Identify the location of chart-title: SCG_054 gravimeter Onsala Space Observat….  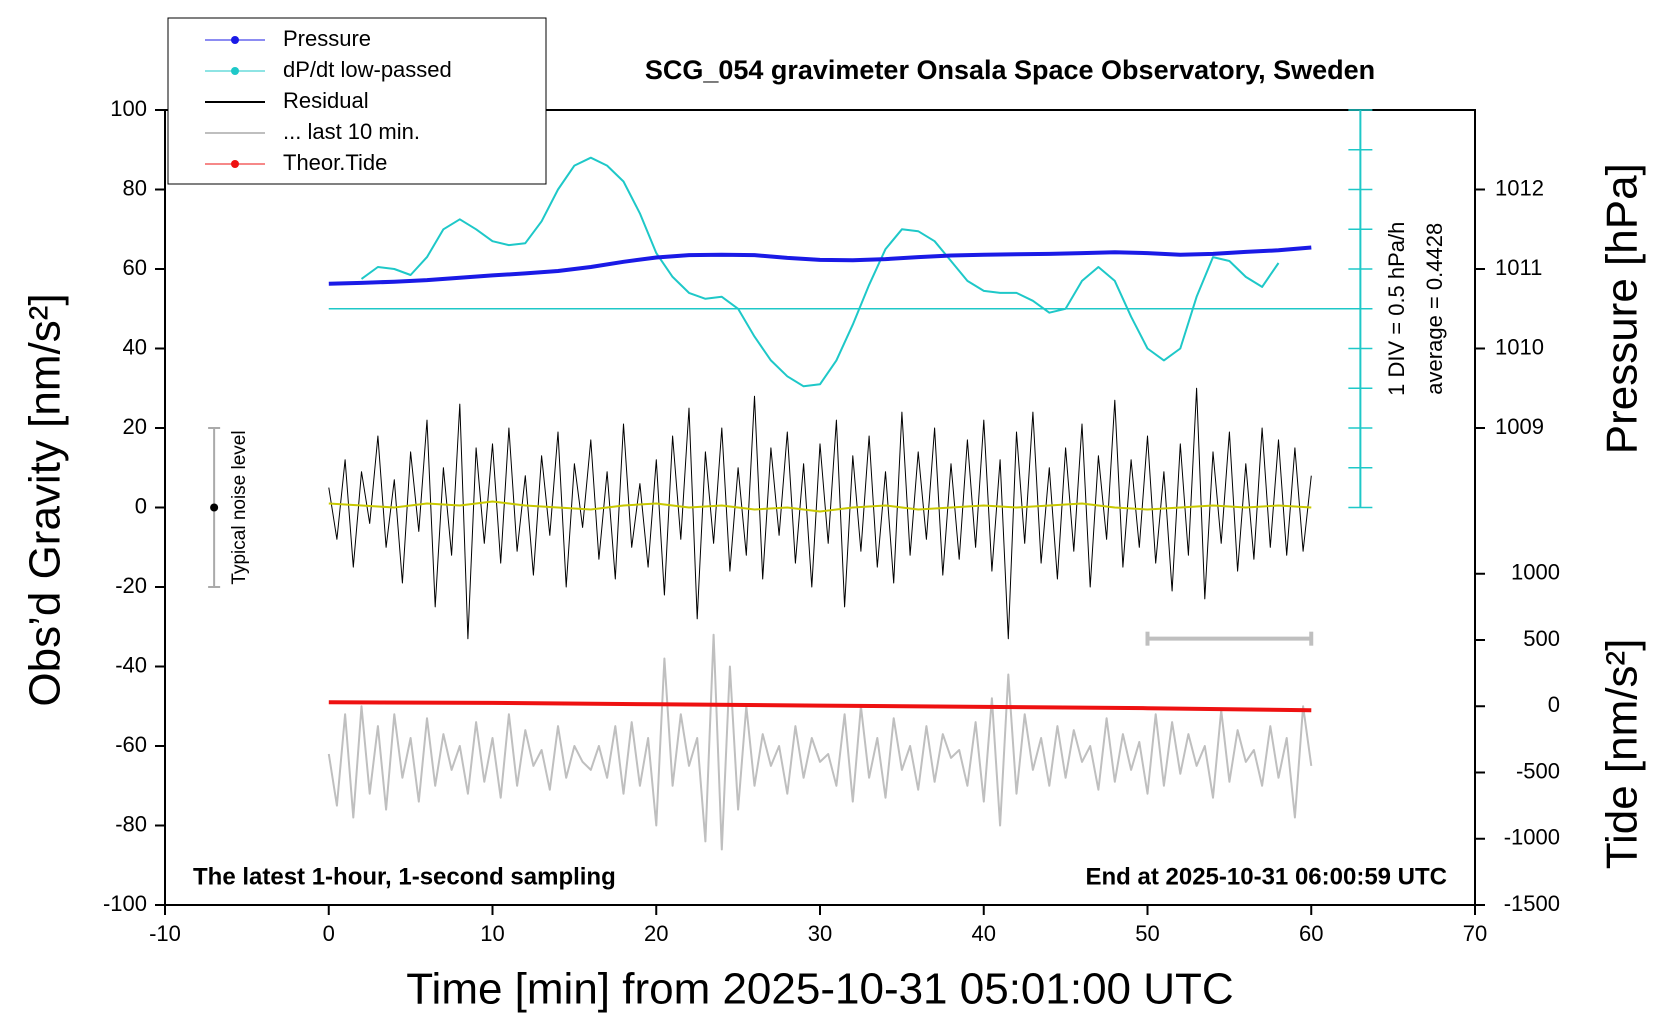
(1010, 70).